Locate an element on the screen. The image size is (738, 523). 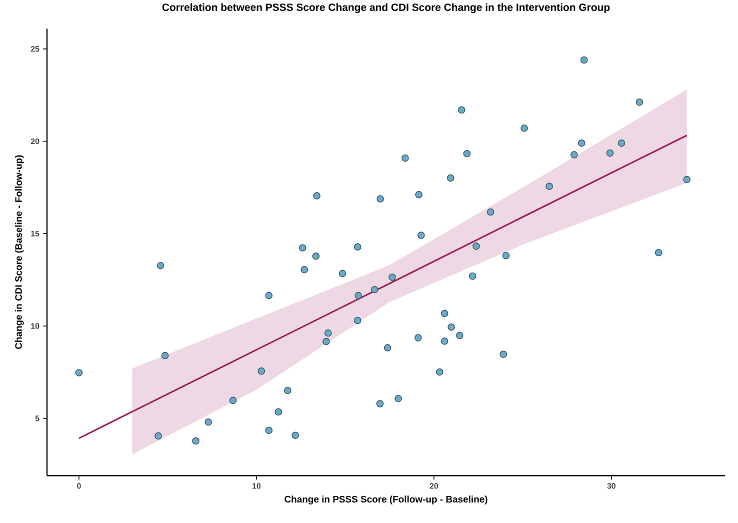
chart-title: Correlation between PSSS Score Change and CDI Score Change in the Intervention Group is located at coordinates (386, 9).